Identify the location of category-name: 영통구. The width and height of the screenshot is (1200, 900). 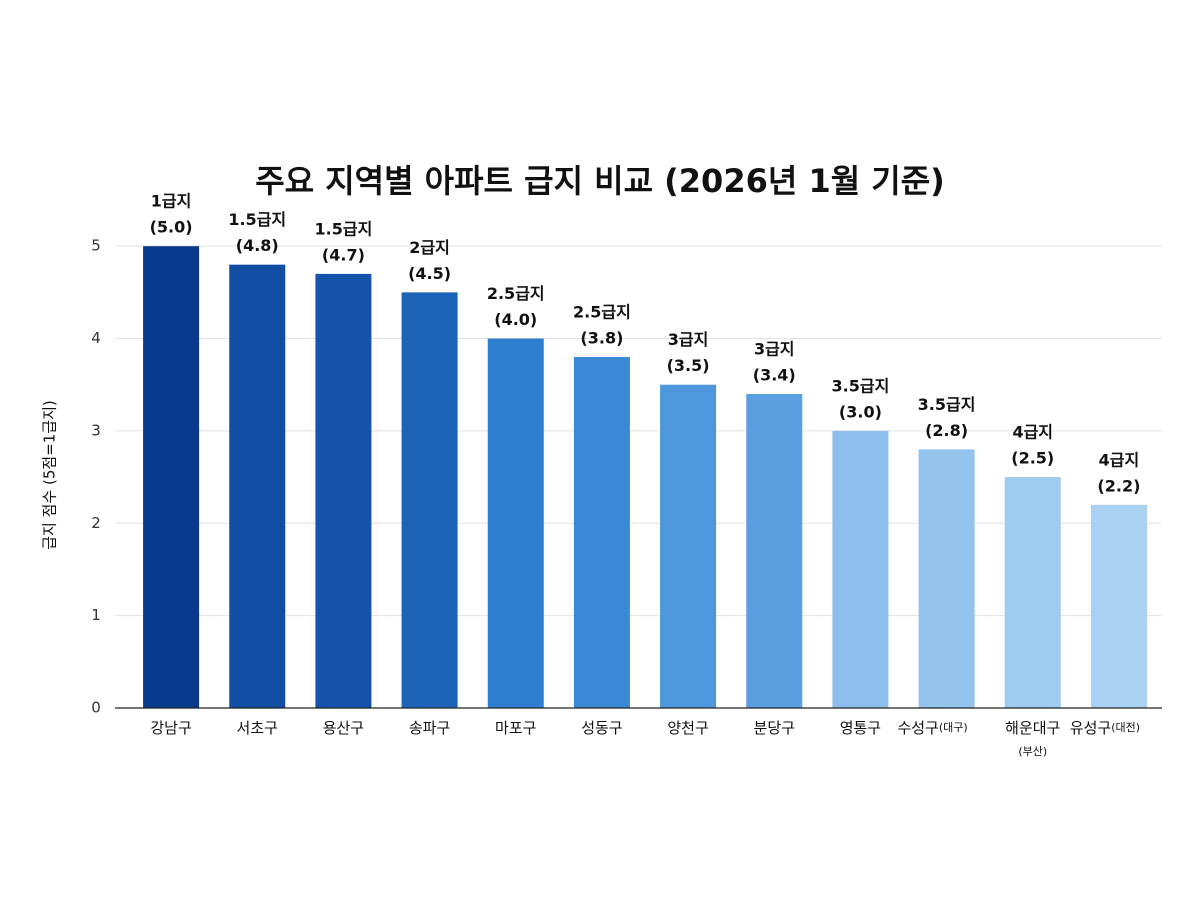
(860, 728).